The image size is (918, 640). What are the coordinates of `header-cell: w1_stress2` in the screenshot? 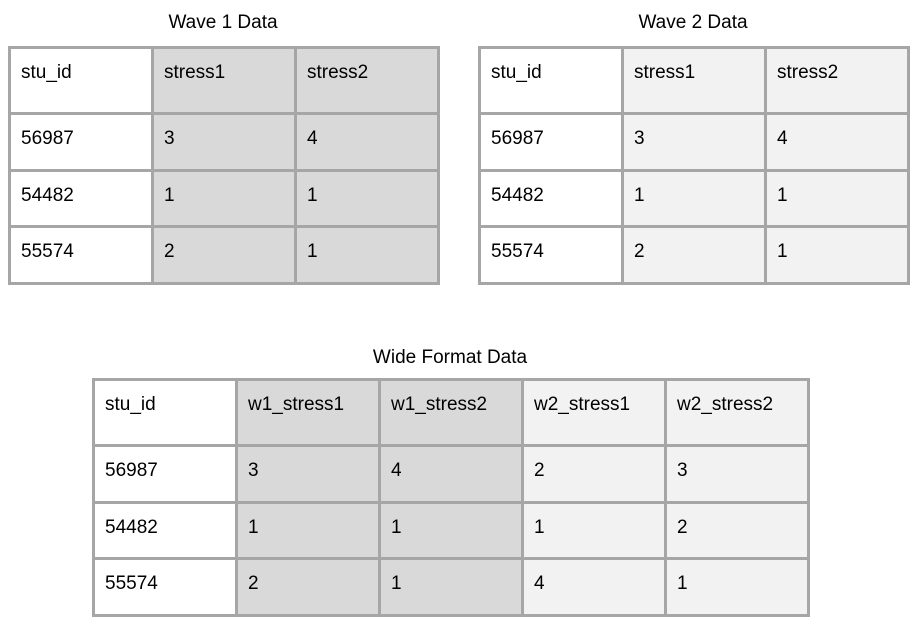 It's located at (451, 412).